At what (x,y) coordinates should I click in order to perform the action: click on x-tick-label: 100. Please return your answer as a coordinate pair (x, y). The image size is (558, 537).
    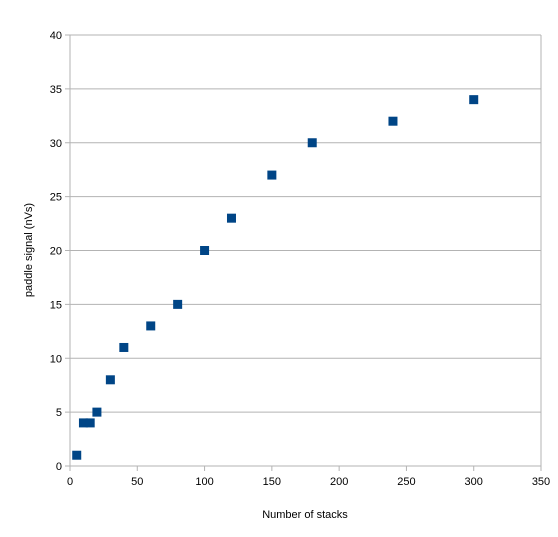
    Looking at the image, I should click on (204, 482).